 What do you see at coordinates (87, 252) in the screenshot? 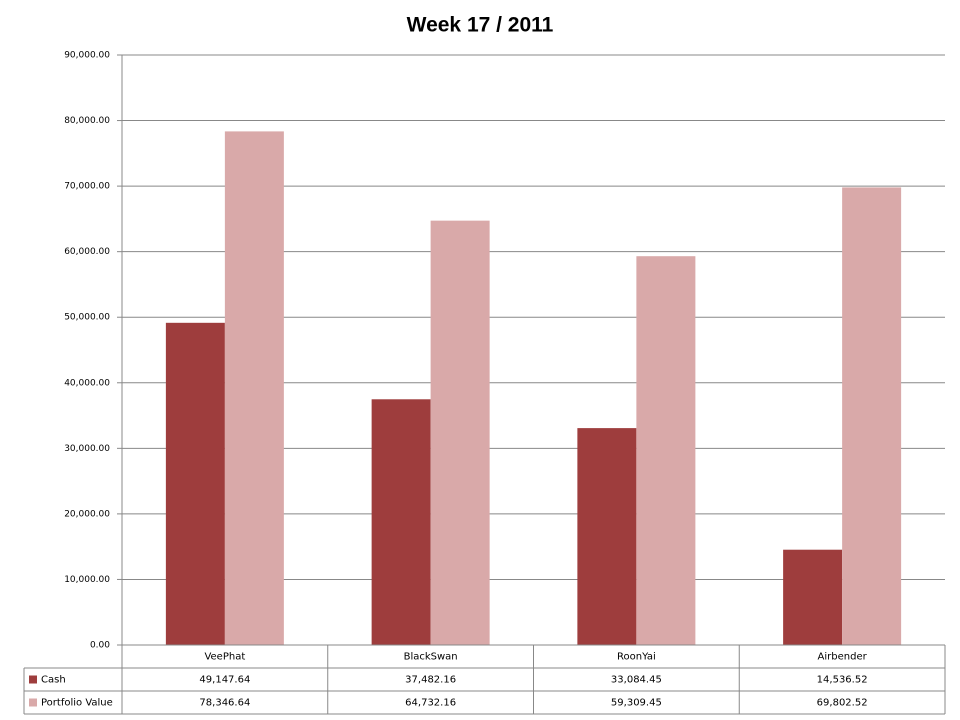
I see `y-tick-label: 60,000.00` at bounding box center [87, 252].